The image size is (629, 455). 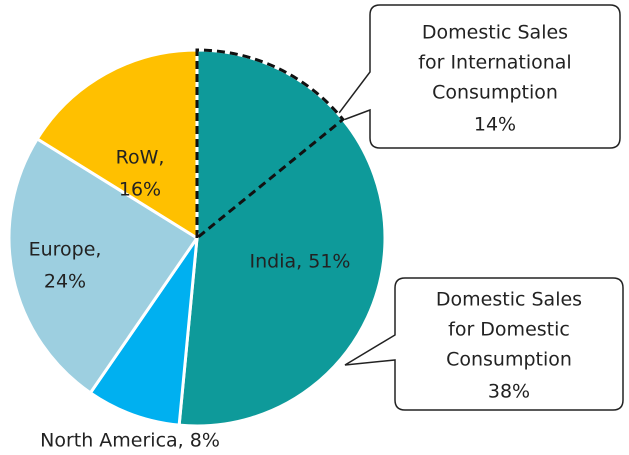 I want to click on slice-label: Europe,, so click(x=65, y=250).